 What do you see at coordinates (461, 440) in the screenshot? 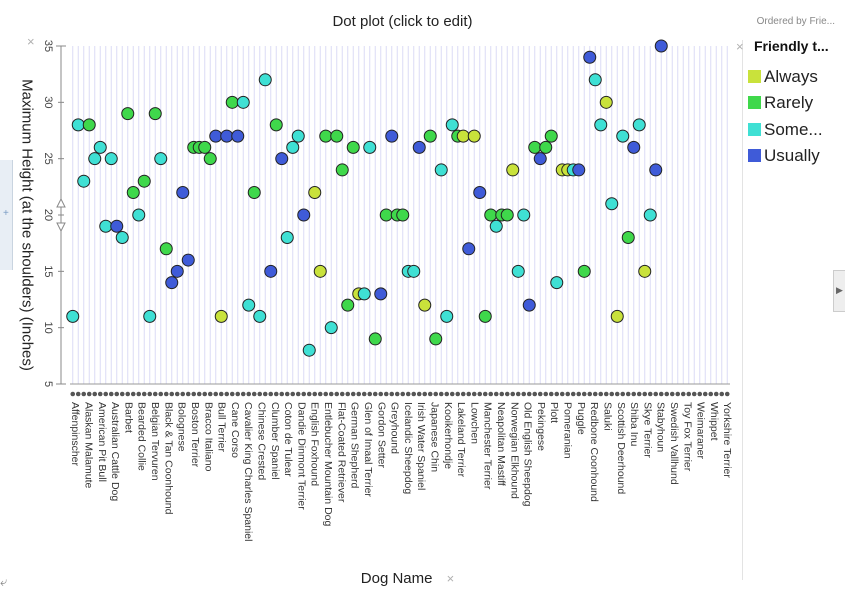
I see `x-tick-label: Lakeland Terrier` at bounding box center [461, 440].